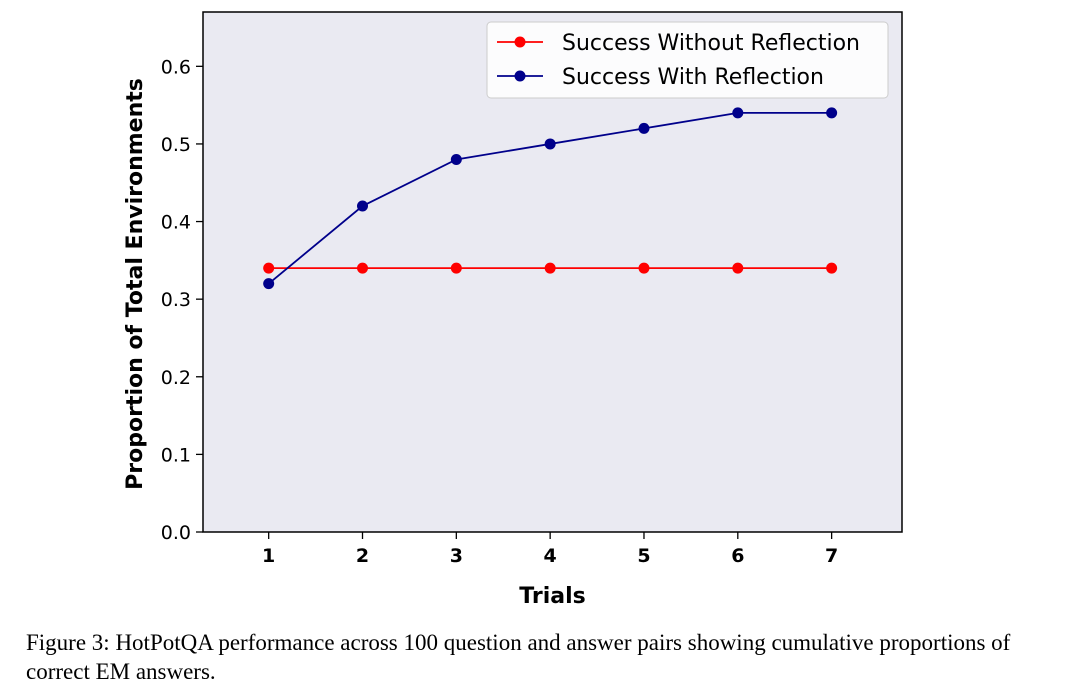  What do you see at coordinates (831, 556) in the screenshot?
I see `x-tick-label: 7` at bounding box center [831, 556].